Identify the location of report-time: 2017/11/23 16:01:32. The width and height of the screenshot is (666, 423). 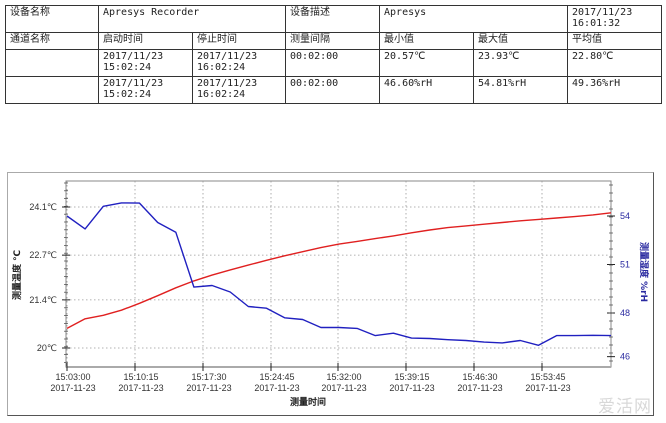
(615, 19).